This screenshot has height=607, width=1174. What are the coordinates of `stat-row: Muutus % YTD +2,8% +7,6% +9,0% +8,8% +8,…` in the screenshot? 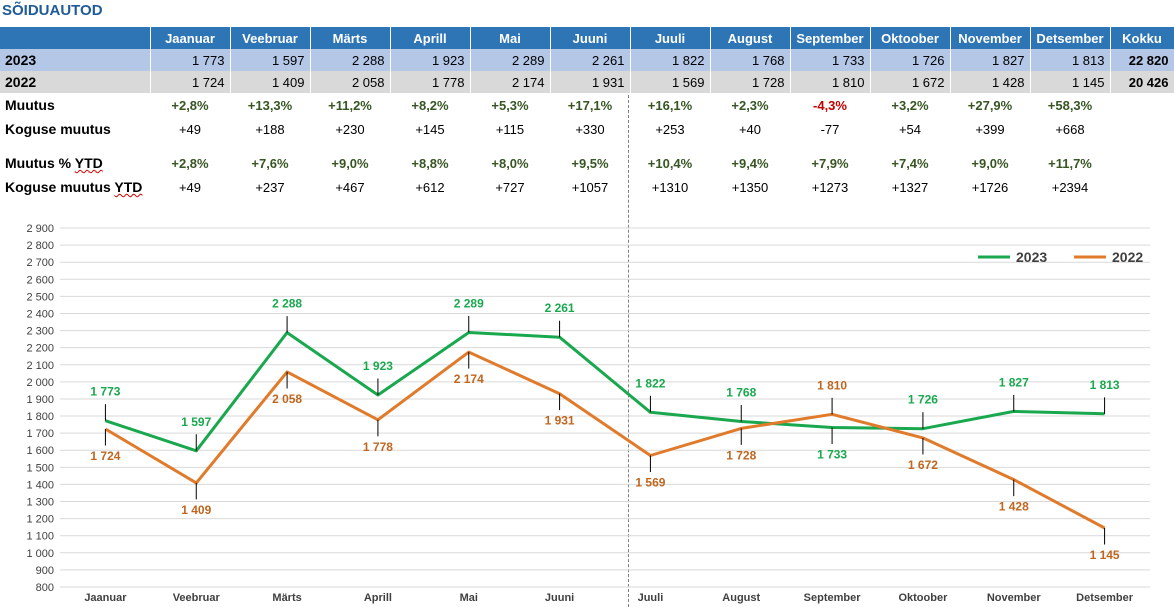 It's located at (587, 163).